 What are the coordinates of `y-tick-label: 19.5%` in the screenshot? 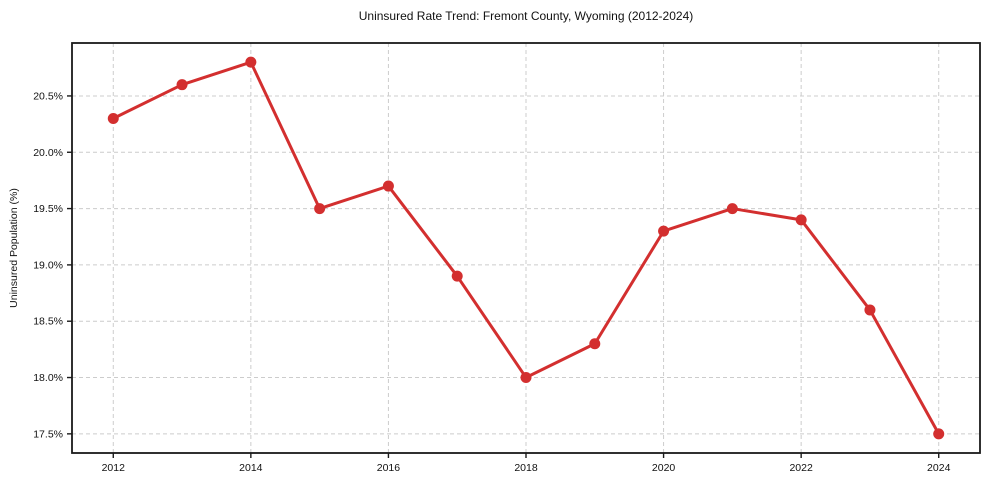 It's located at (48, 209).